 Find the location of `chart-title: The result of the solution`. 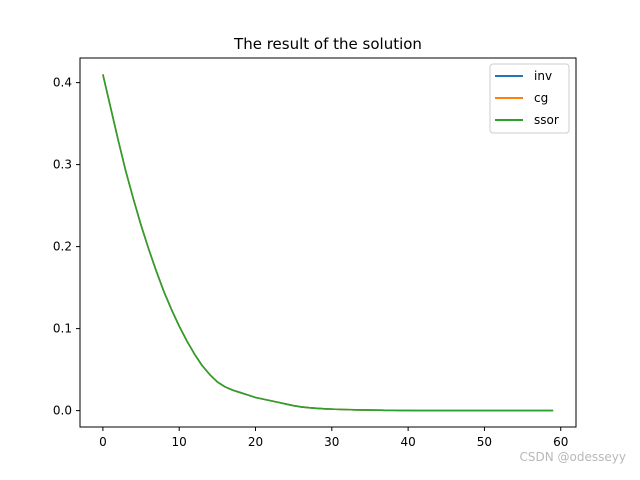

chart-title: The result of the solution is located at coordinates (327, 44).